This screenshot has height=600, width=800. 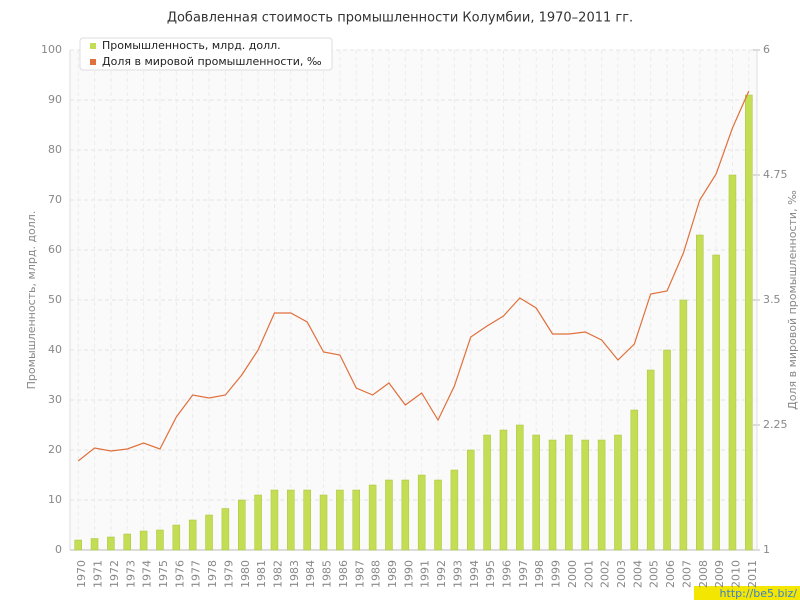 I want to click on legend-label: Промышленность, млрд. долл., so click(x=191, y=45).